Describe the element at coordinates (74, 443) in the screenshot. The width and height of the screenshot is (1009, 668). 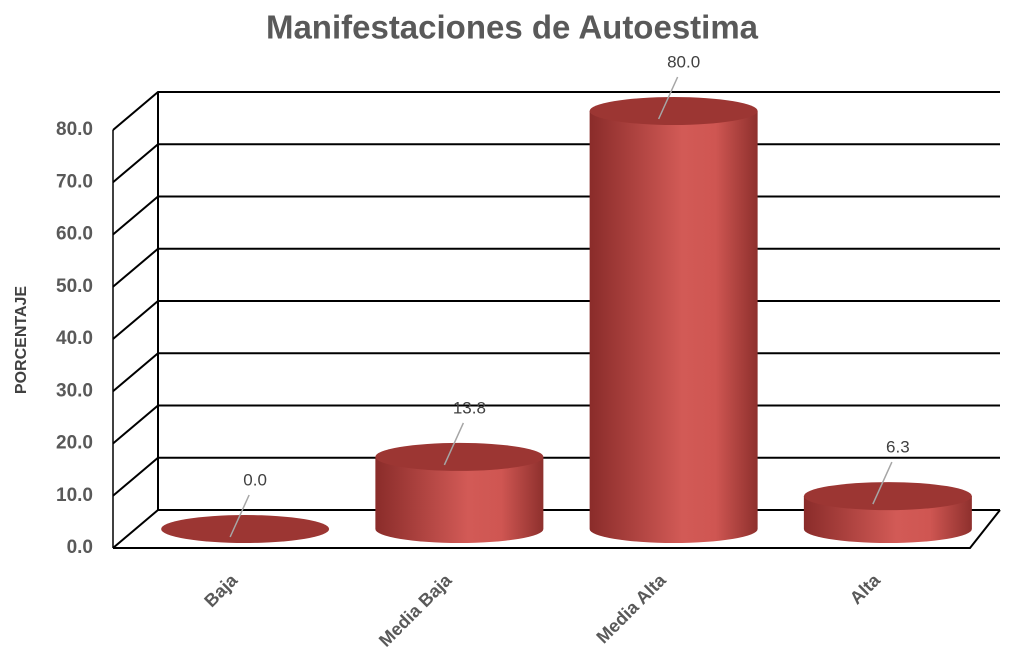
I see `y-tick-label: 20.0` at that location.